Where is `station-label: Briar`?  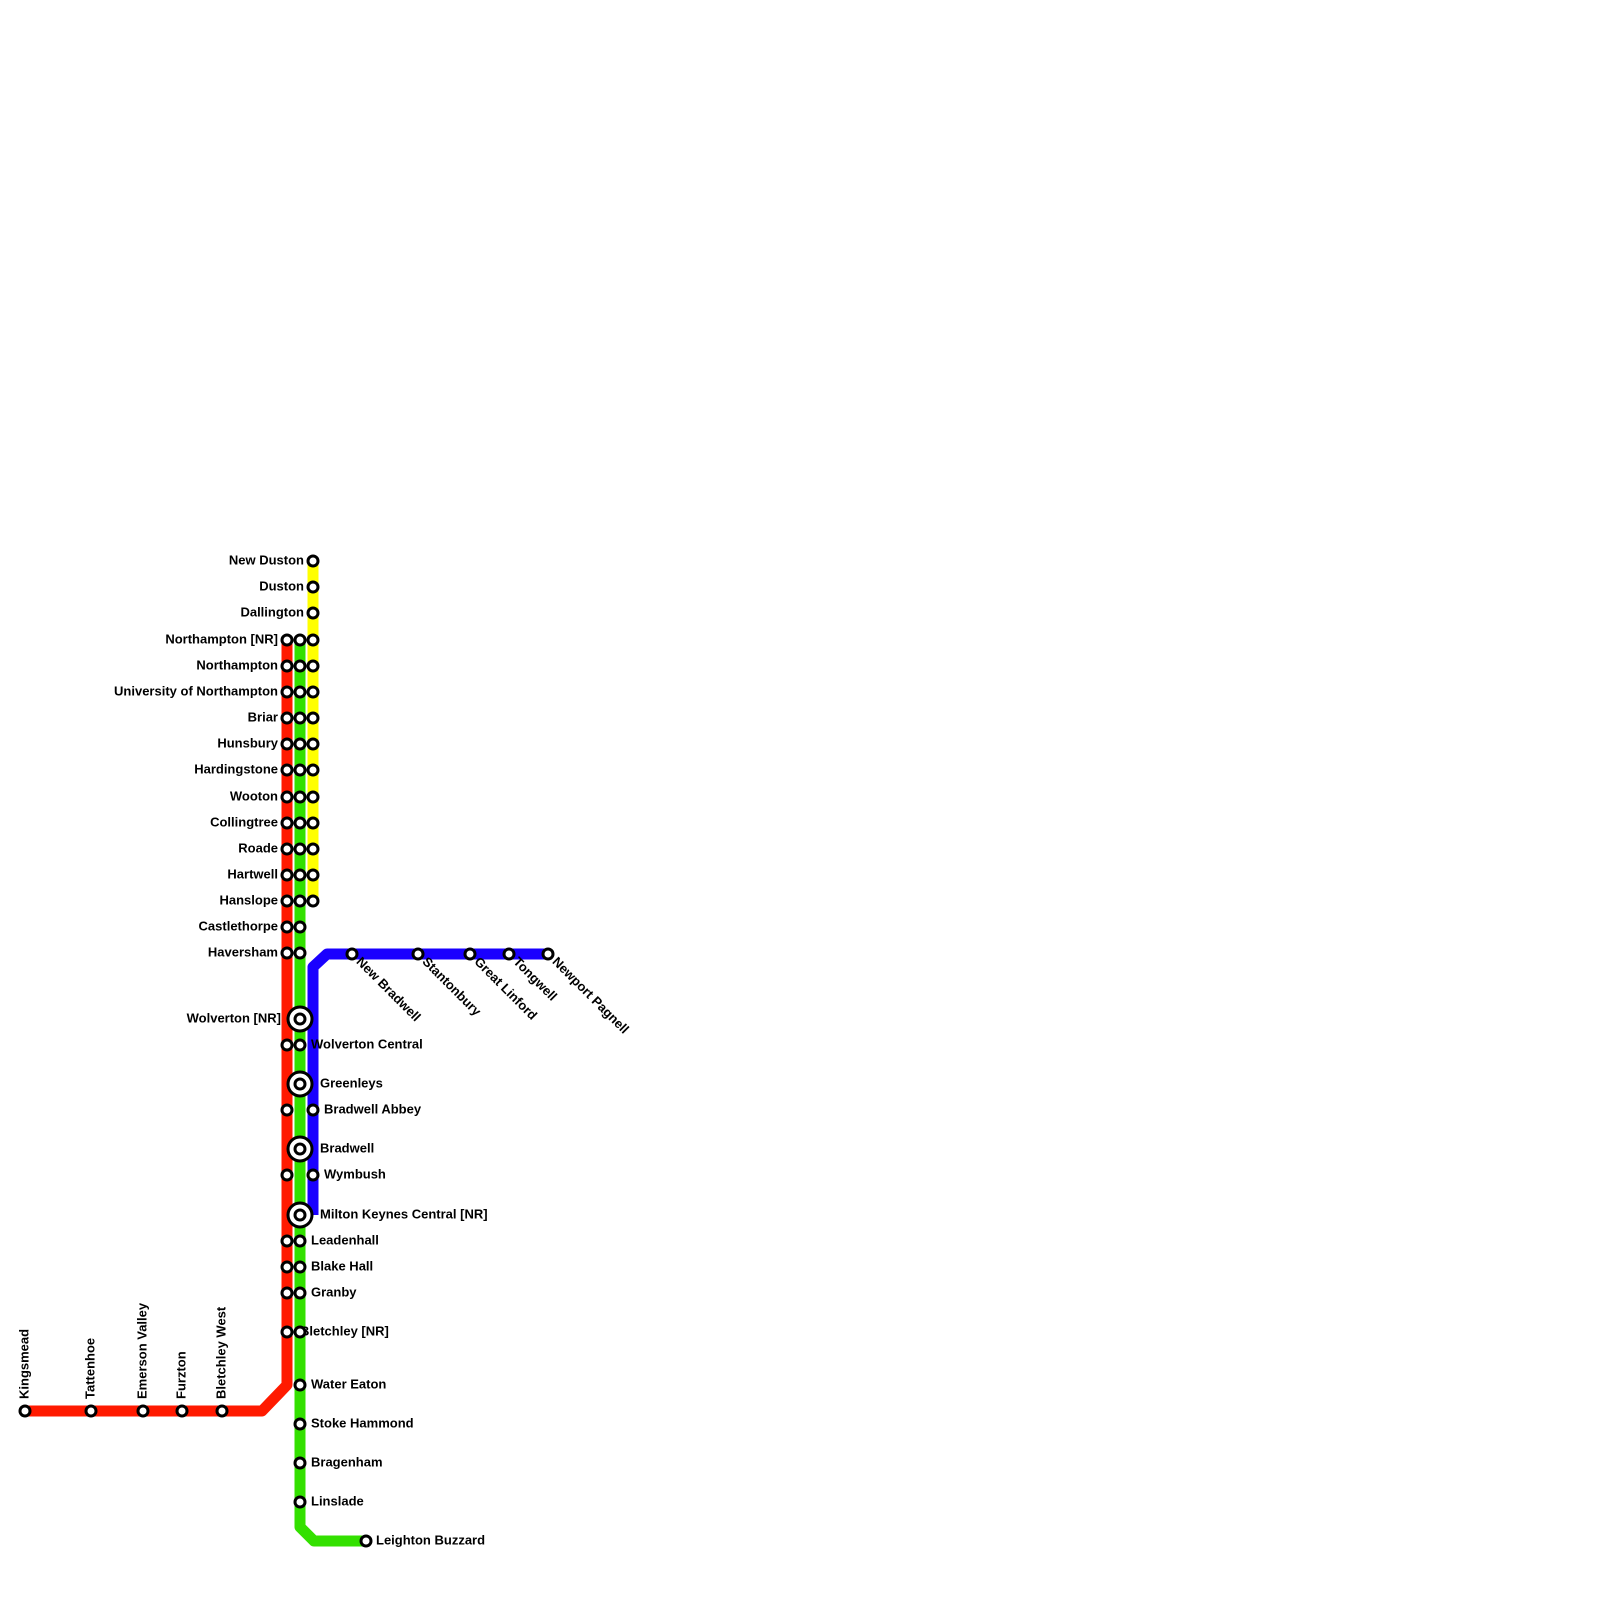
station-label: Briar is located at coordinates (263, 716).